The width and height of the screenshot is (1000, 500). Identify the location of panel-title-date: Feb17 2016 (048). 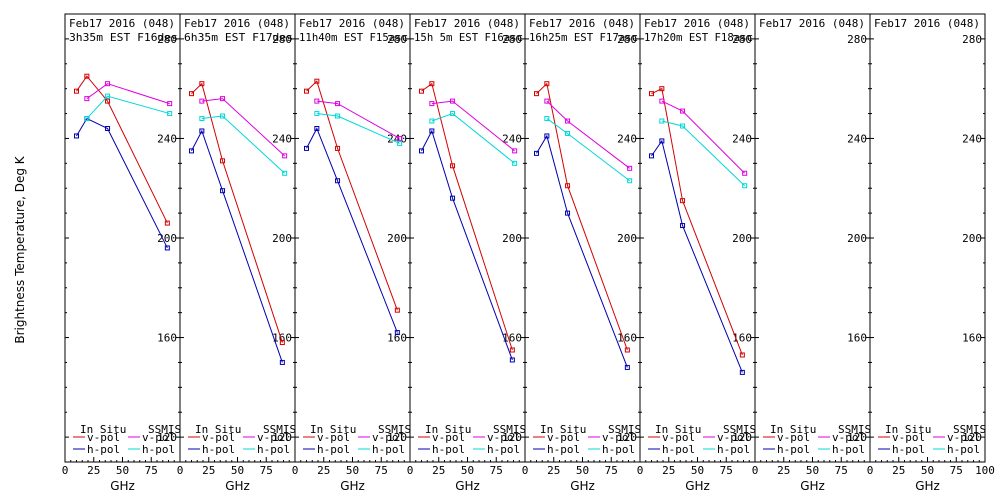
(927, 23).